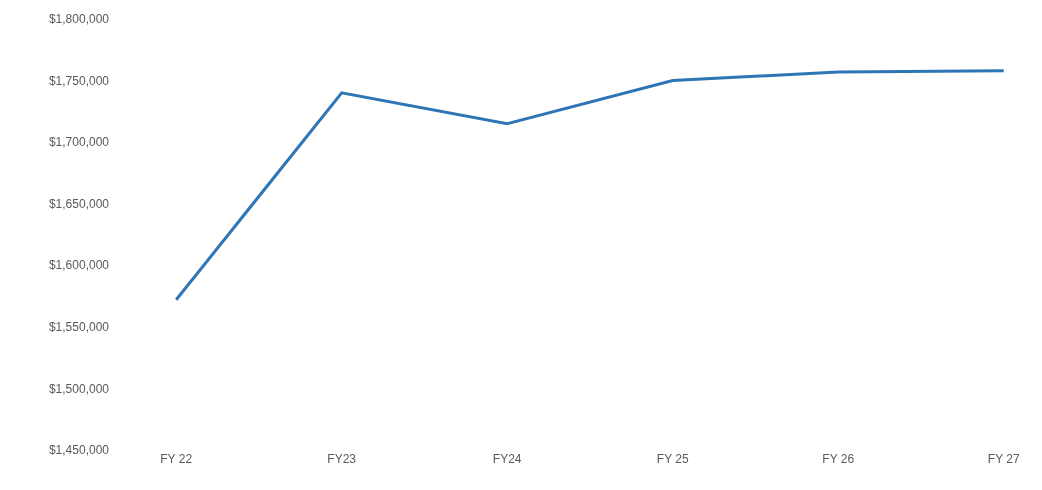  I want to click on y-tick-label: $1,550,000, so click(79, 327).